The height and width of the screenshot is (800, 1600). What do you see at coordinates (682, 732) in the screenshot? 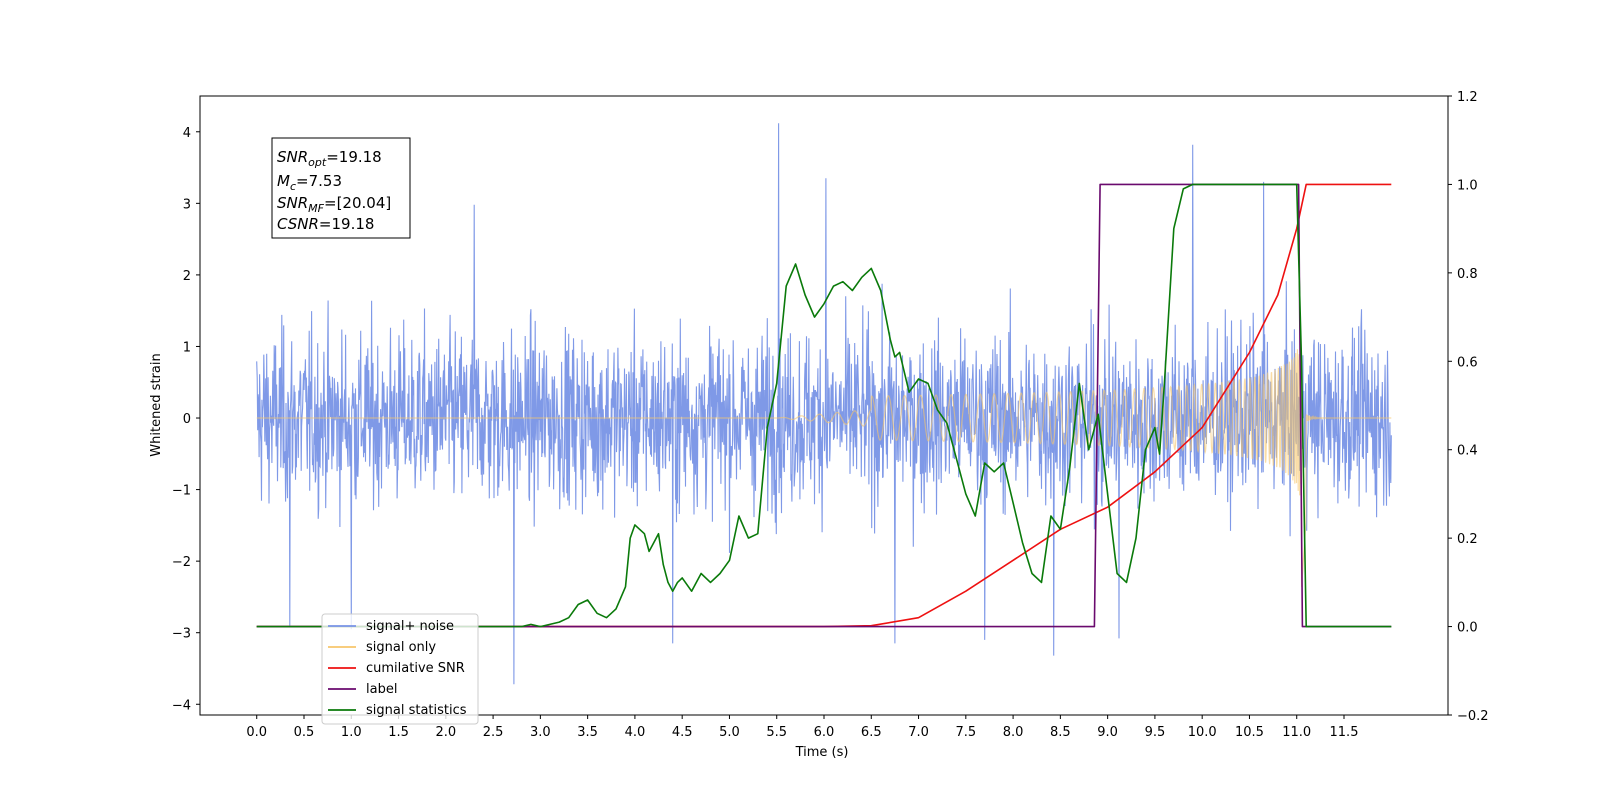
I see `x-tick-label: 4.5` at bounding box center [682, 732].